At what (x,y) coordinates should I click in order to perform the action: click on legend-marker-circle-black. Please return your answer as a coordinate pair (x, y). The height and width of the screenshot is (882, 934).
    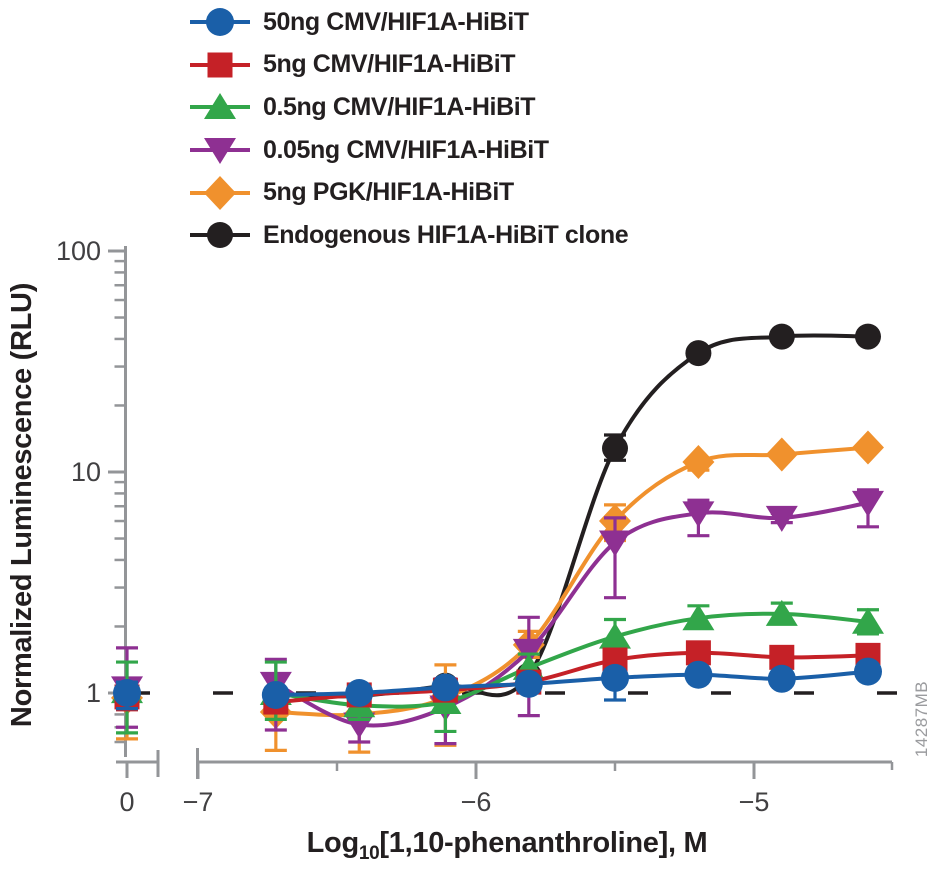
    Looking at the image, I should click on (220, 235).